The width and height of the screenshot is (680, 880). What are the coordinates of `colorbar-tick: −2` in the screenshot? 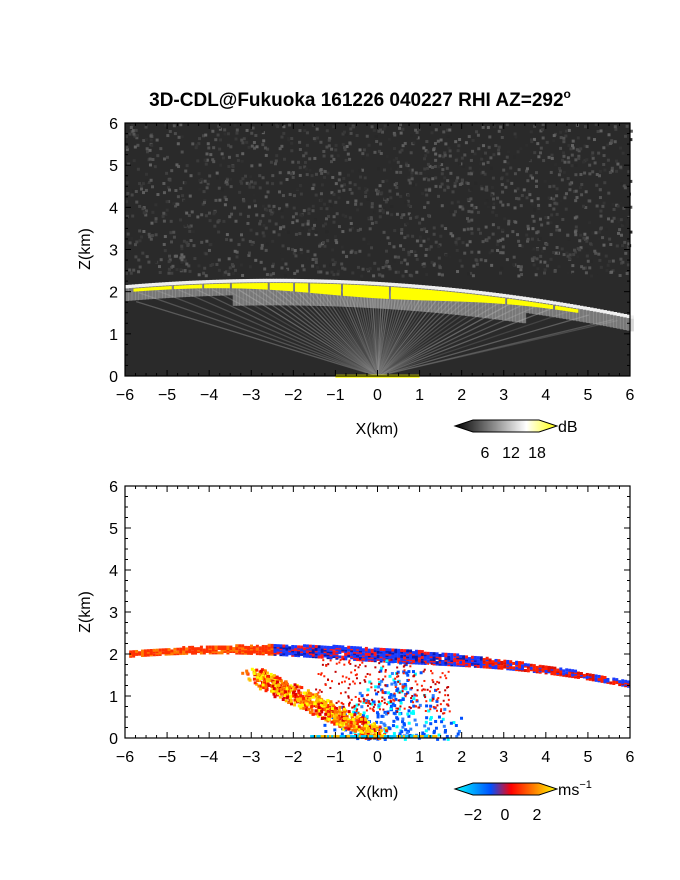 It's located at (473, 815).